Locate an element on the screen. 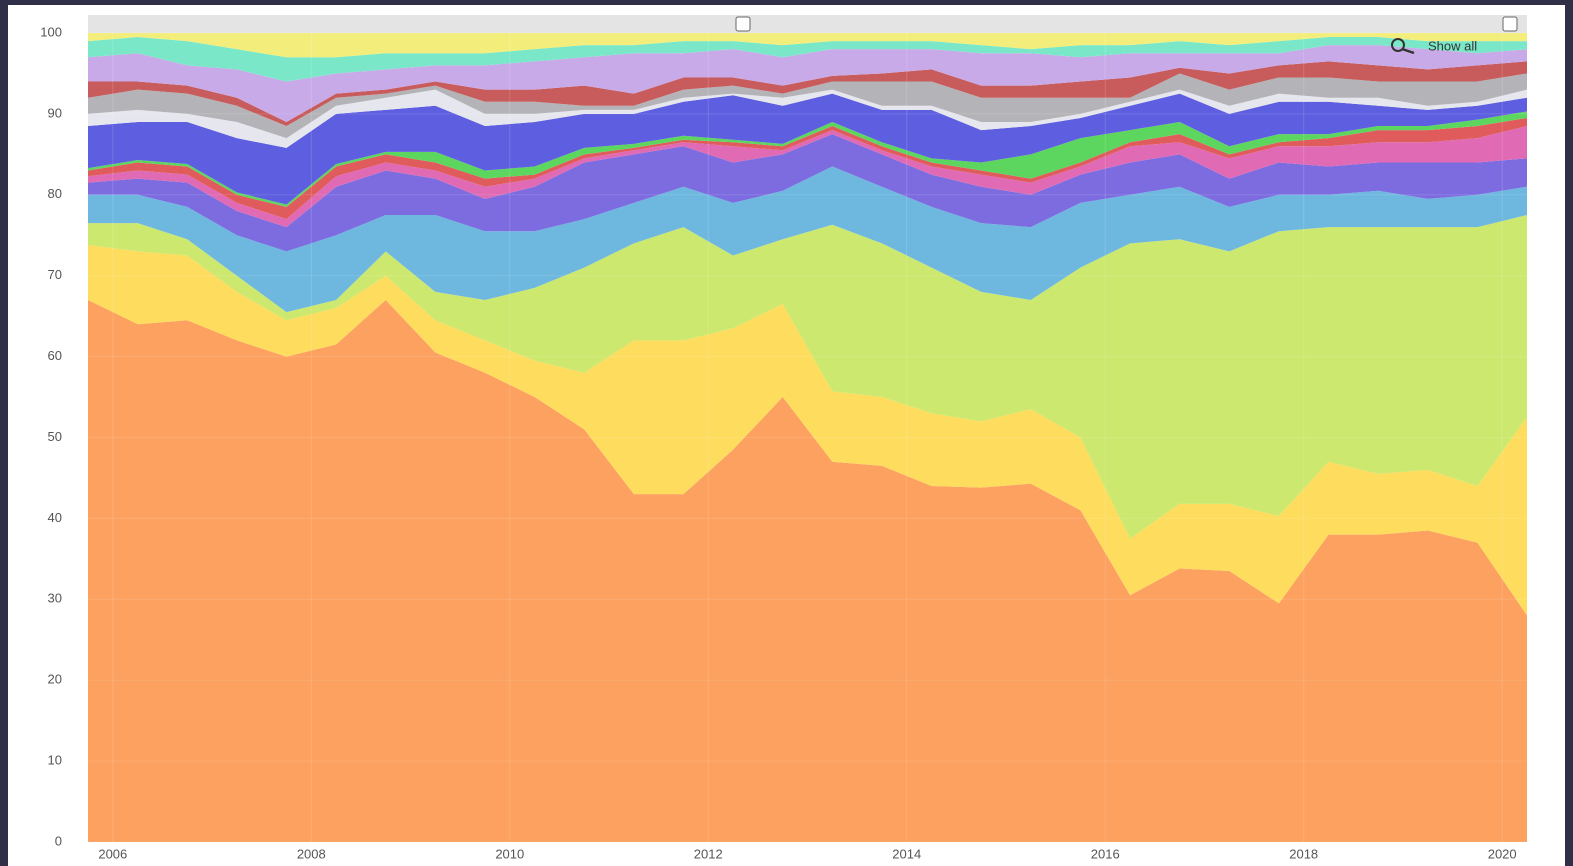 The image size is (1573, 866). x-tick-label: 2020 is located at coordinates (1502, 853).